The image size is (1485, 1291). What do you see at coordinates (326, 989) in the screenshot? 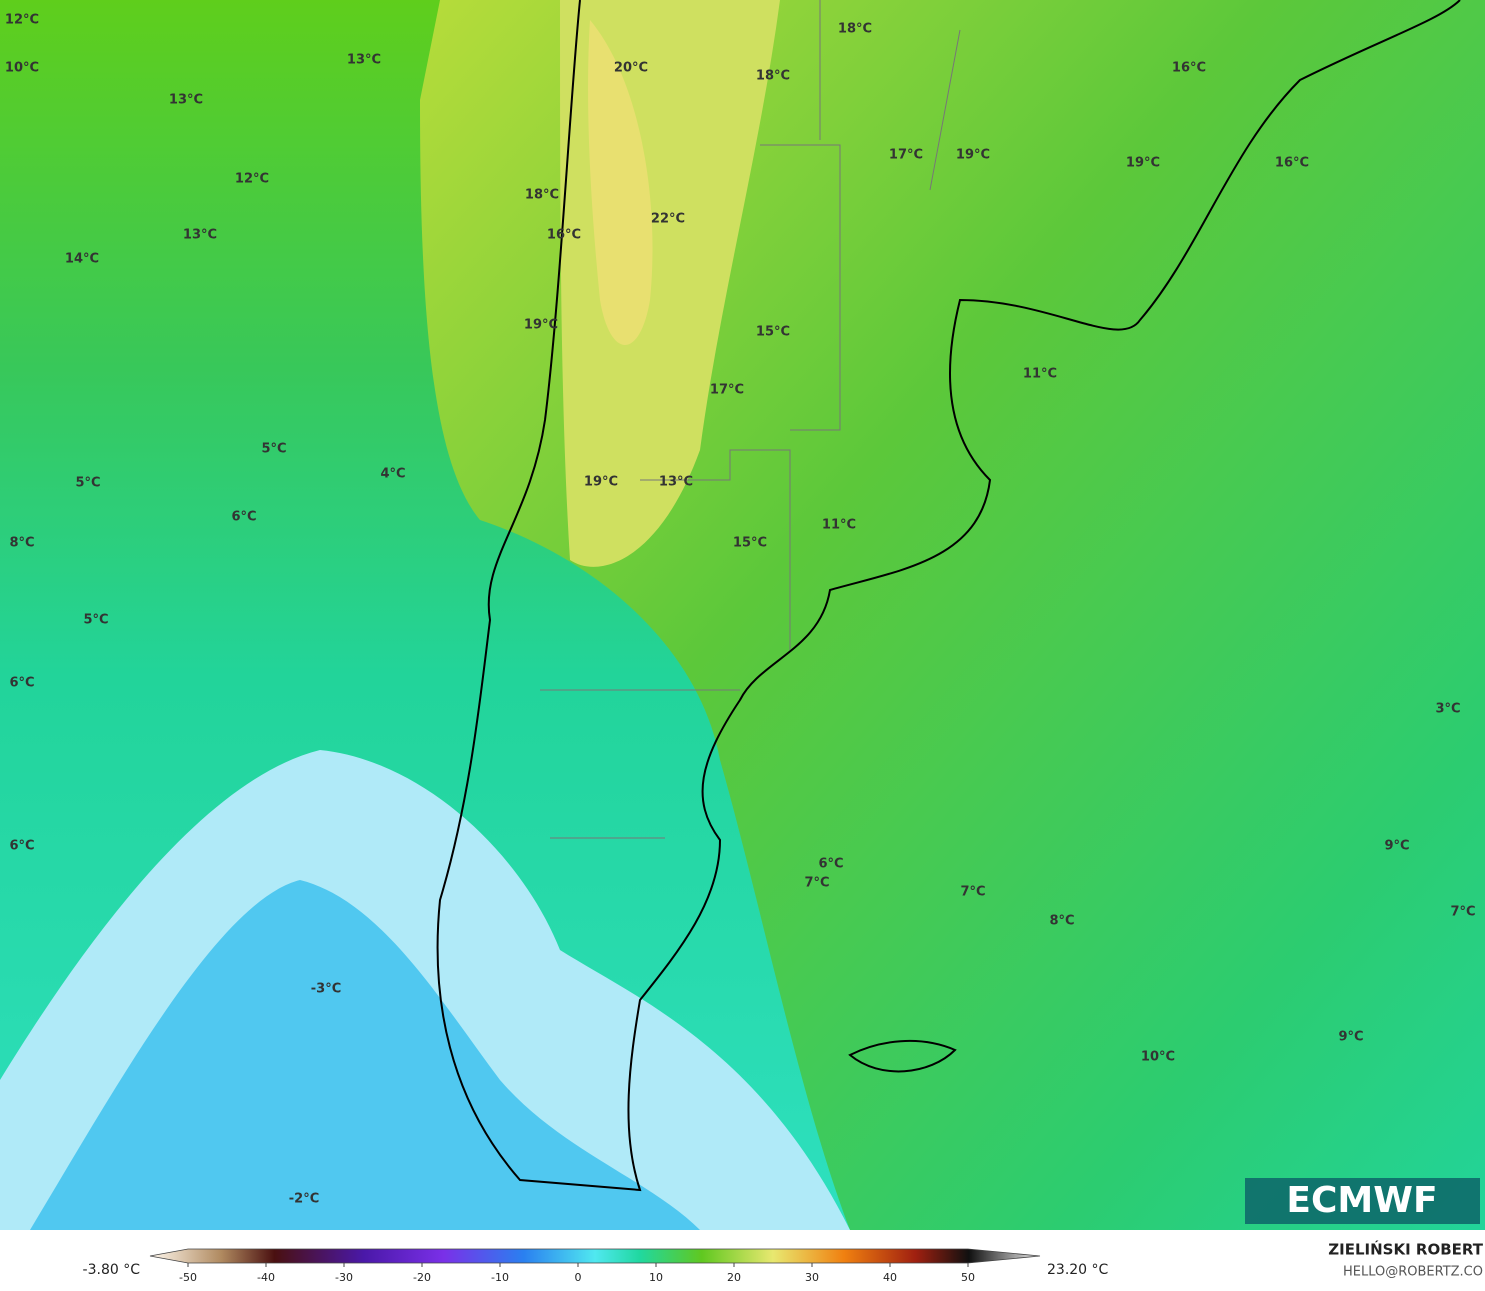
I see `temperature-label: -3°C` at bounding box center [326, 989].